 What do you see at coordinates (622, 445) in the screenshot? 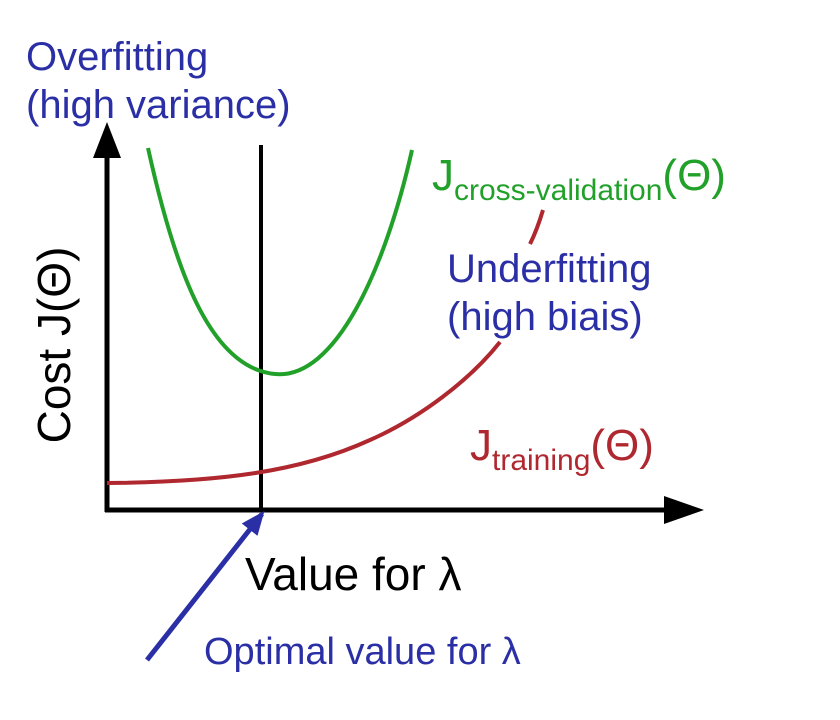
I see `training-label-tail: (Θ)` at bounding box center [622, 445].